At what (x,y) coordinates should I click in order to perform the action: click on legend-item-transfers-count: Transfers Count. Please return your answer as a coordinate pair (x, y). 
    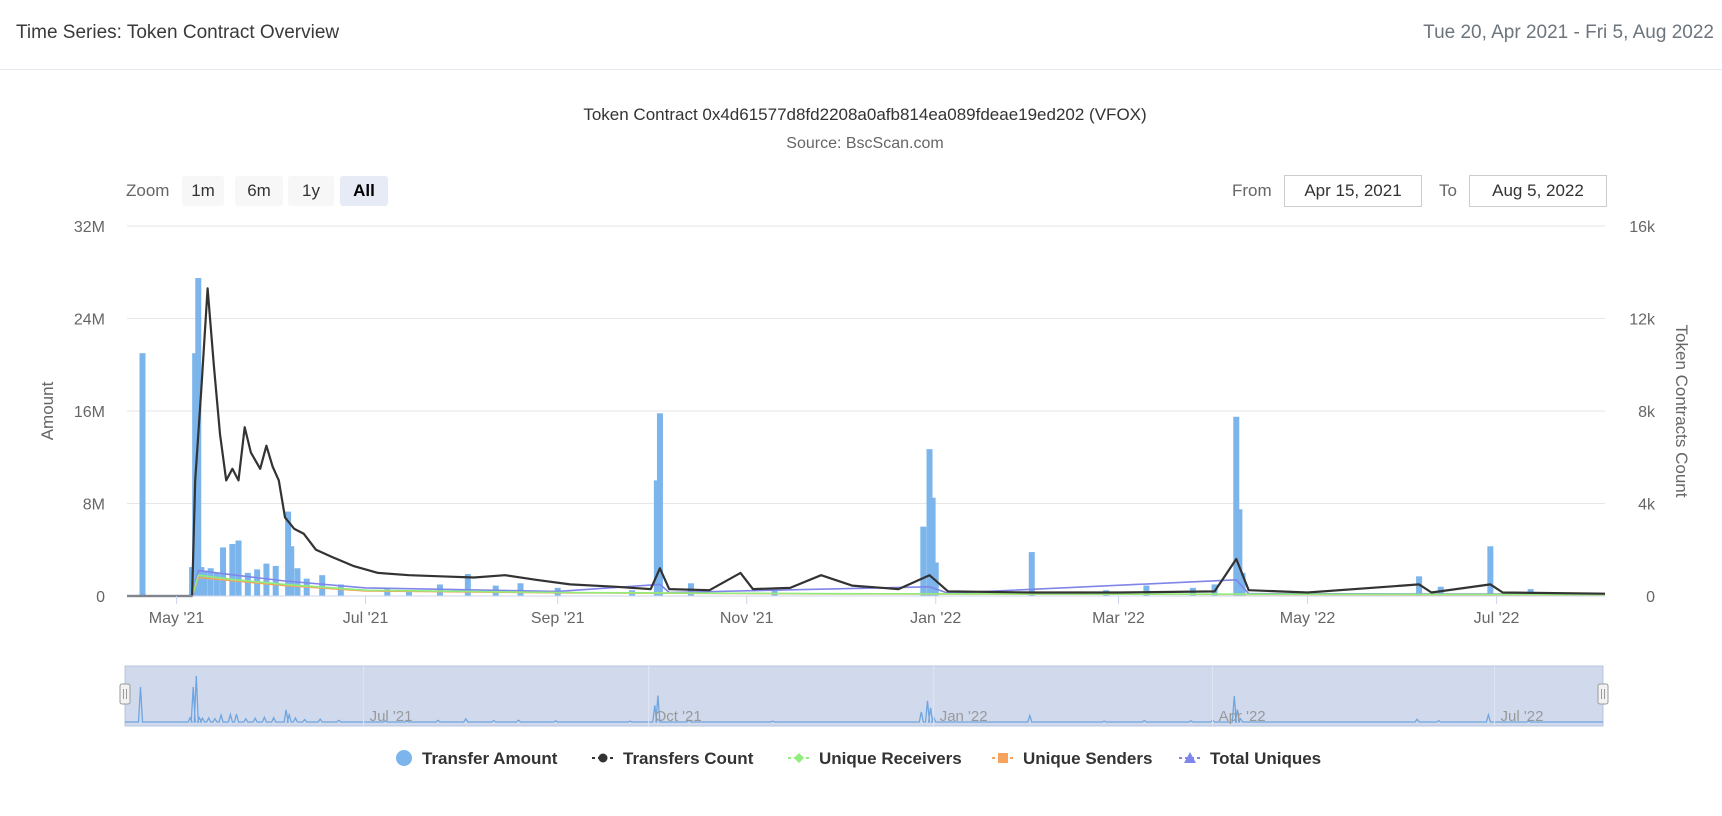
    Looking at the image, I should click on (673, 758).